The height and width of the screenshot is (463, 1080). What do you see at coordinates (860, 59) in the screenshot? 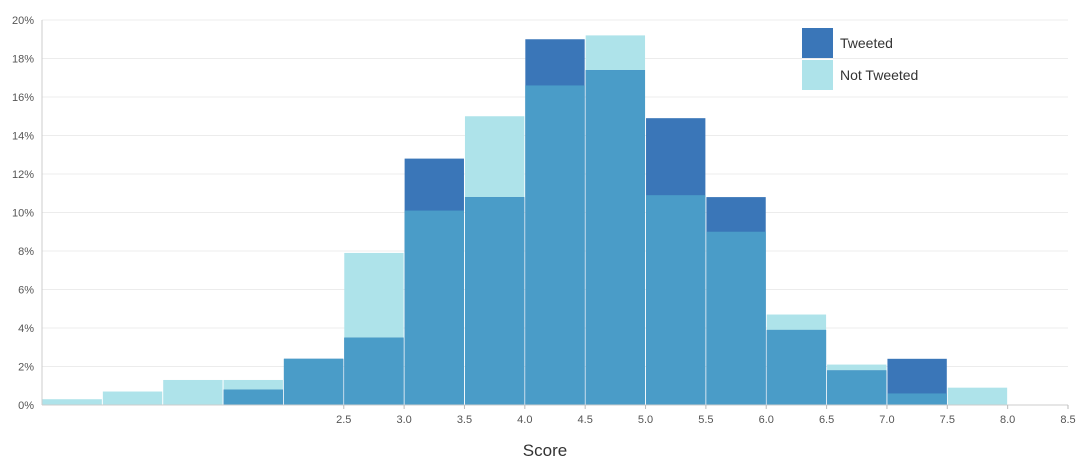
I see `legend: Tweeted Not Tweeted` at bounding box center [860, 59].